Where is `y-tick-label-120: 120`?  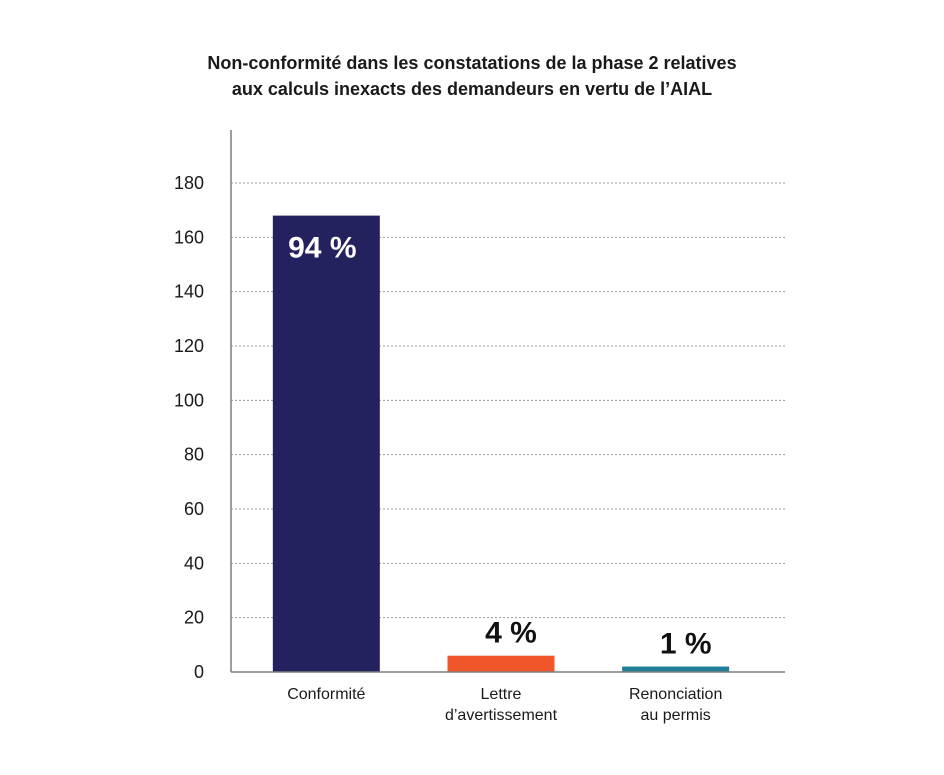 y-tick-label-120: 120 is located at coordinates (189, 346).